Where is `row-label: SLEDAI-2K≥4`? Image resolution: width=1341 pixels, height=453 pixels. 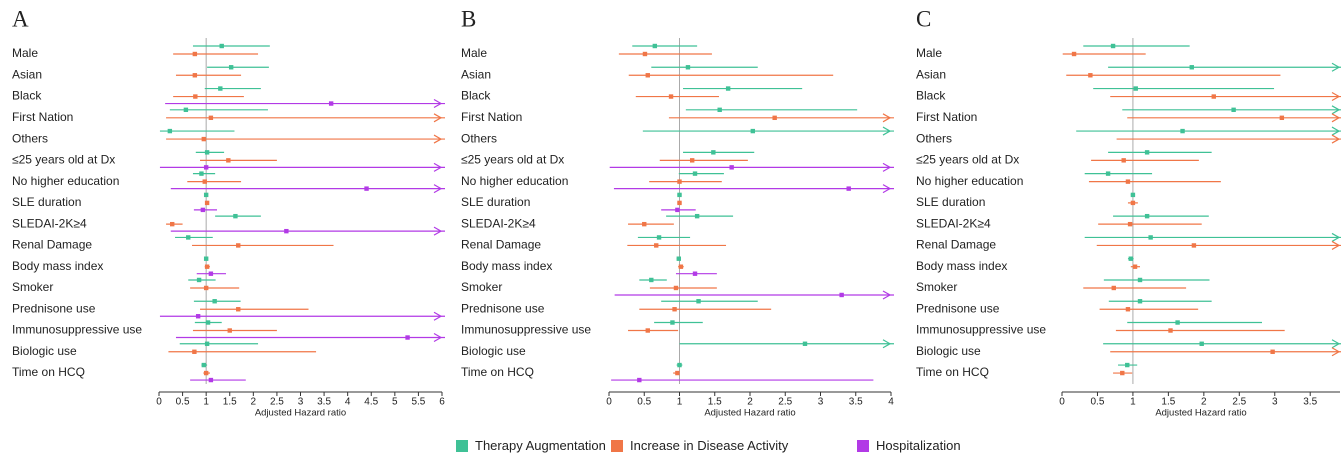 row-label: SLEDAI-2K≥4 is located at coordinates (49, 223).